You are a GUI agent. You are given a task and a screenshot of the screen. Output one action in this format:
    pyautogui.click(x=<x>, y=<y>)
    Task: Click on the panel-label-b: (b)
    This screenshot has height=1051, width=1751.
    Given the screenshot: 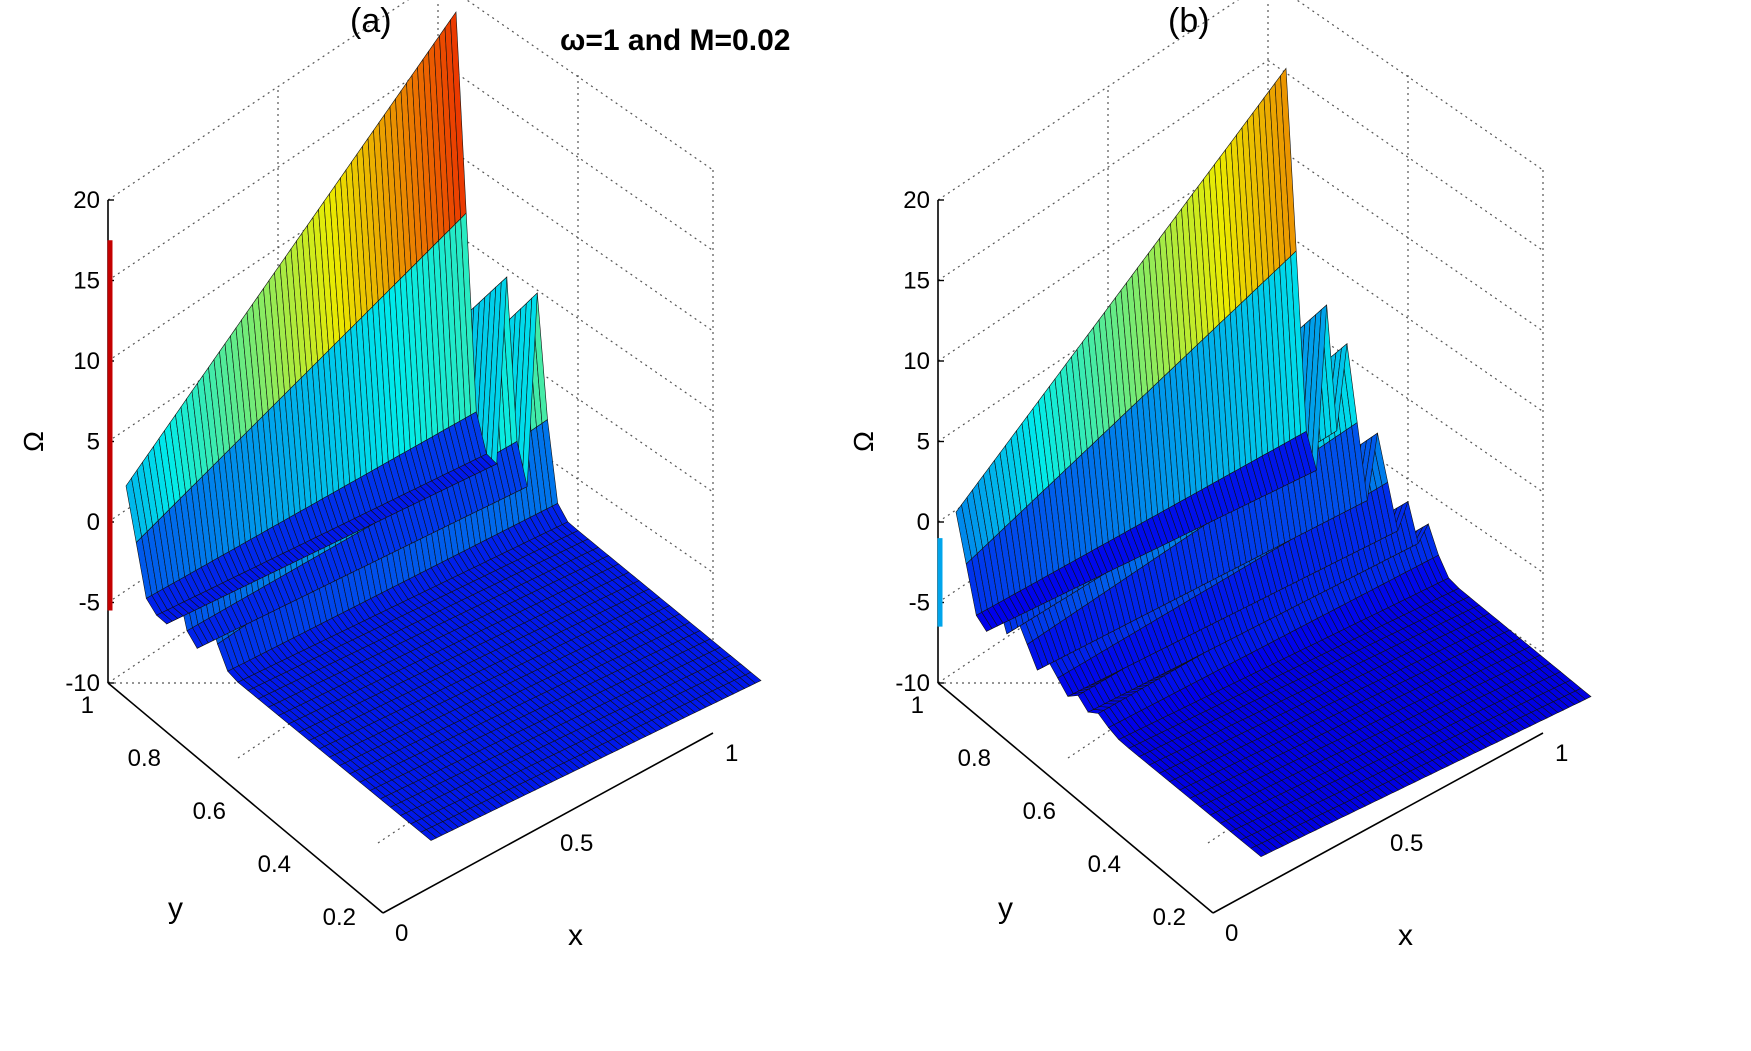 What is the action you would take?
    pyautogui.click(x=1189, y=21)
    